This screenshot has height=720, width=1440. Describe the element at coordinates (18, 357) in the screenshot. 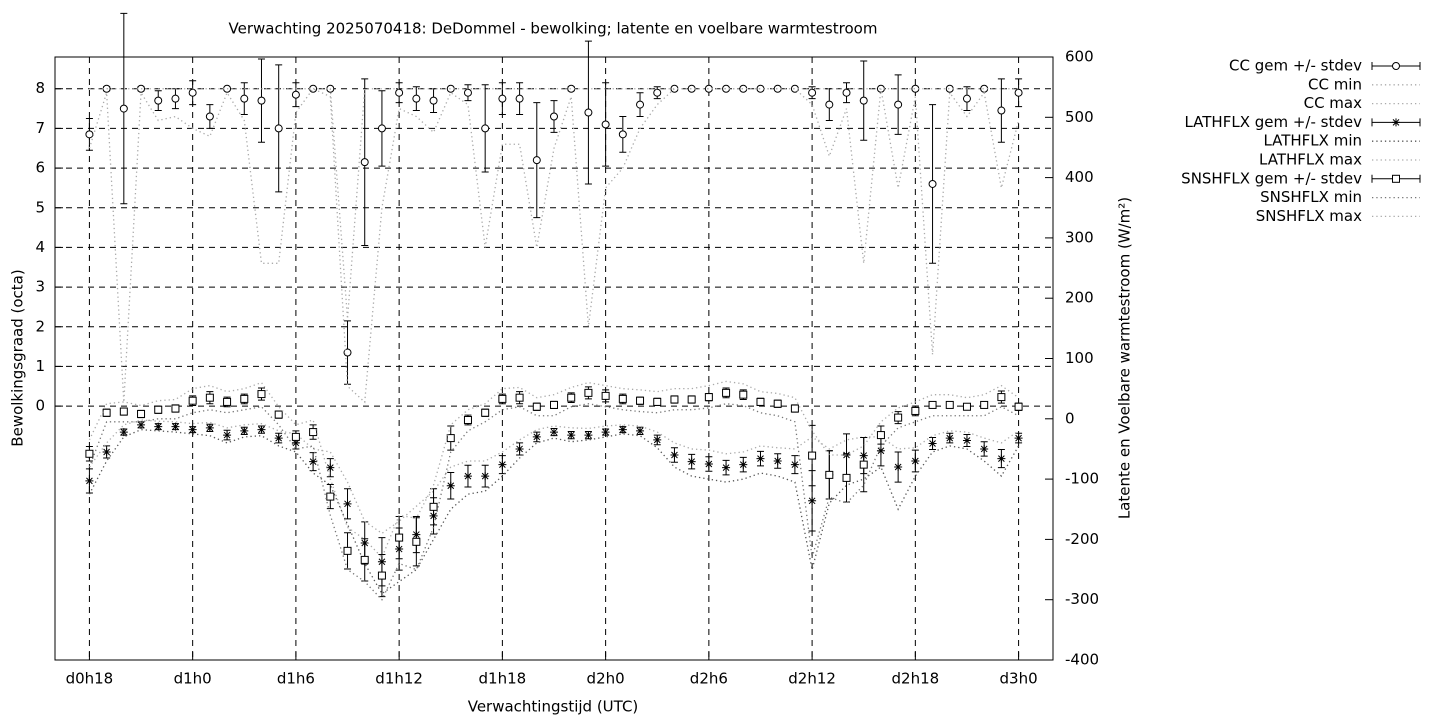

I see `y-axis-label: Bewolkingsgraad (octa)` at that location.